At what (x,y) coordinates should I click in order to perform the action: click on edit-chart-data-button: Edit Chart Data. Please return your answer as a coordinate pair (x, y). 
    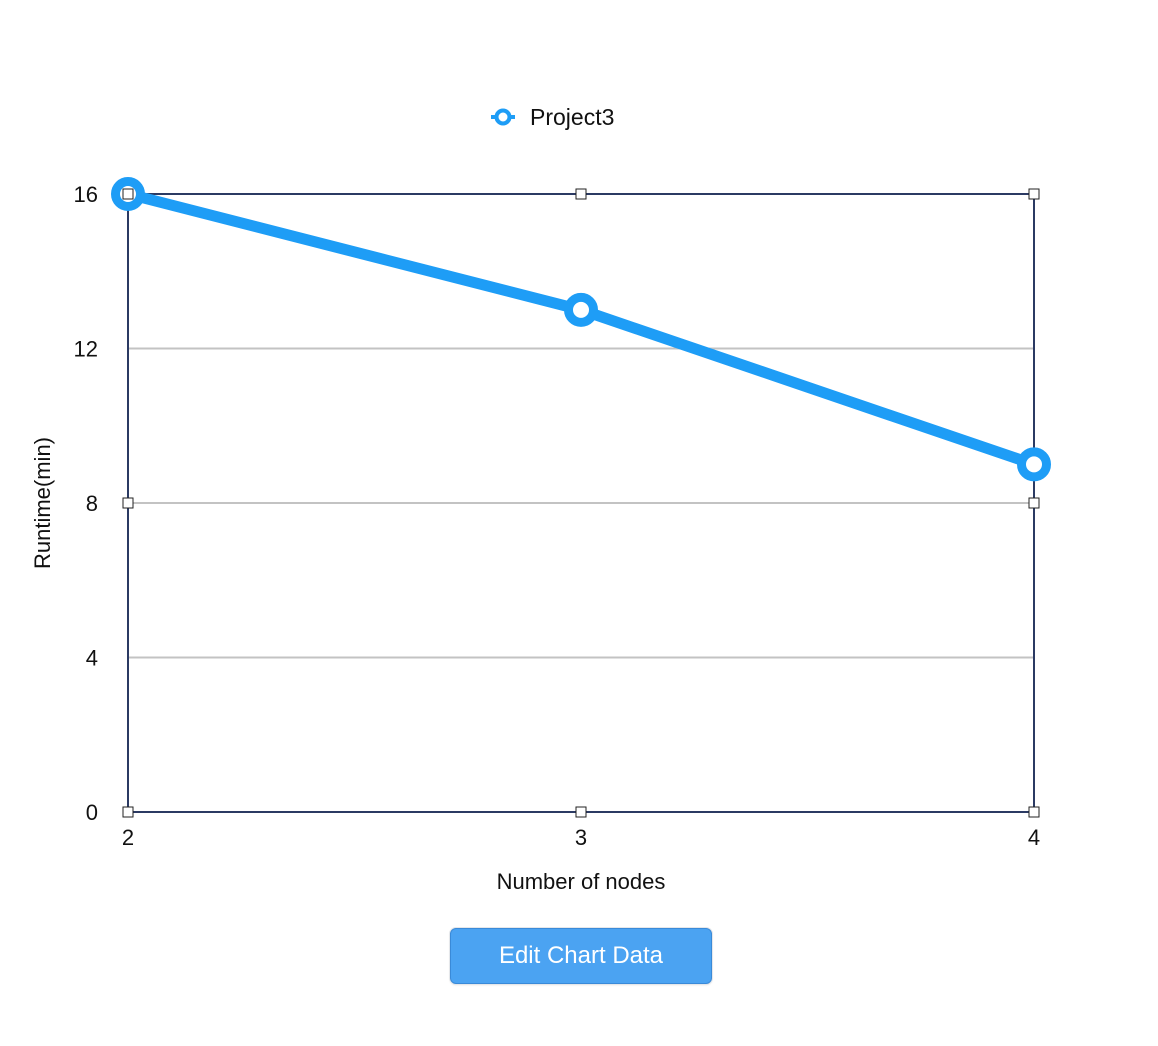
    Looking at the image, I should click on (581, 956).